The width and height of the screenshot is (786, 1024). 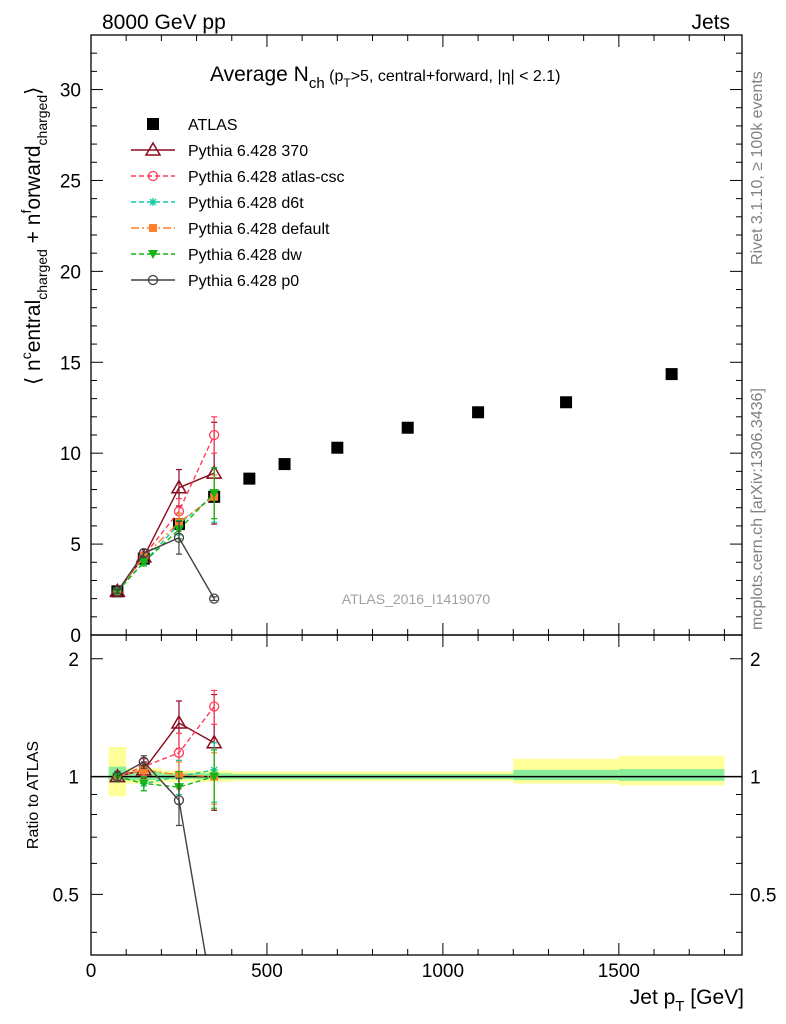 I want to click on y-tick-label: 20, so click(x=70, y=272).